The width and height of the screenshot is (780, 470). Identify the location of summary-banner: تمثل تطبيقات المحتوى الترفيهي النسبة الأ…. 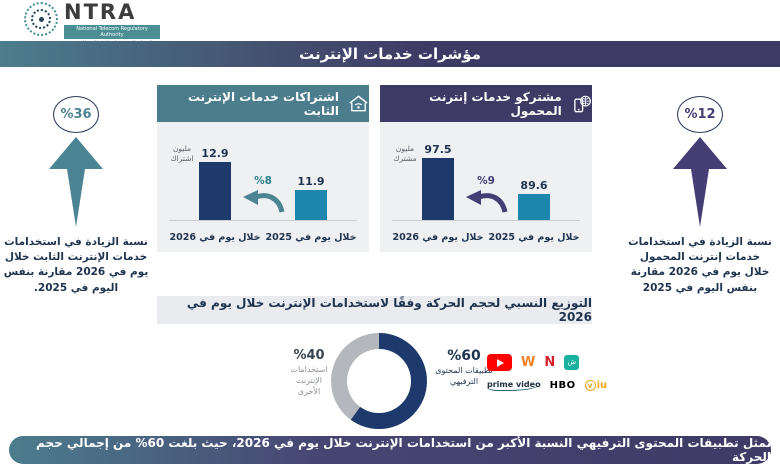
(390, 450).